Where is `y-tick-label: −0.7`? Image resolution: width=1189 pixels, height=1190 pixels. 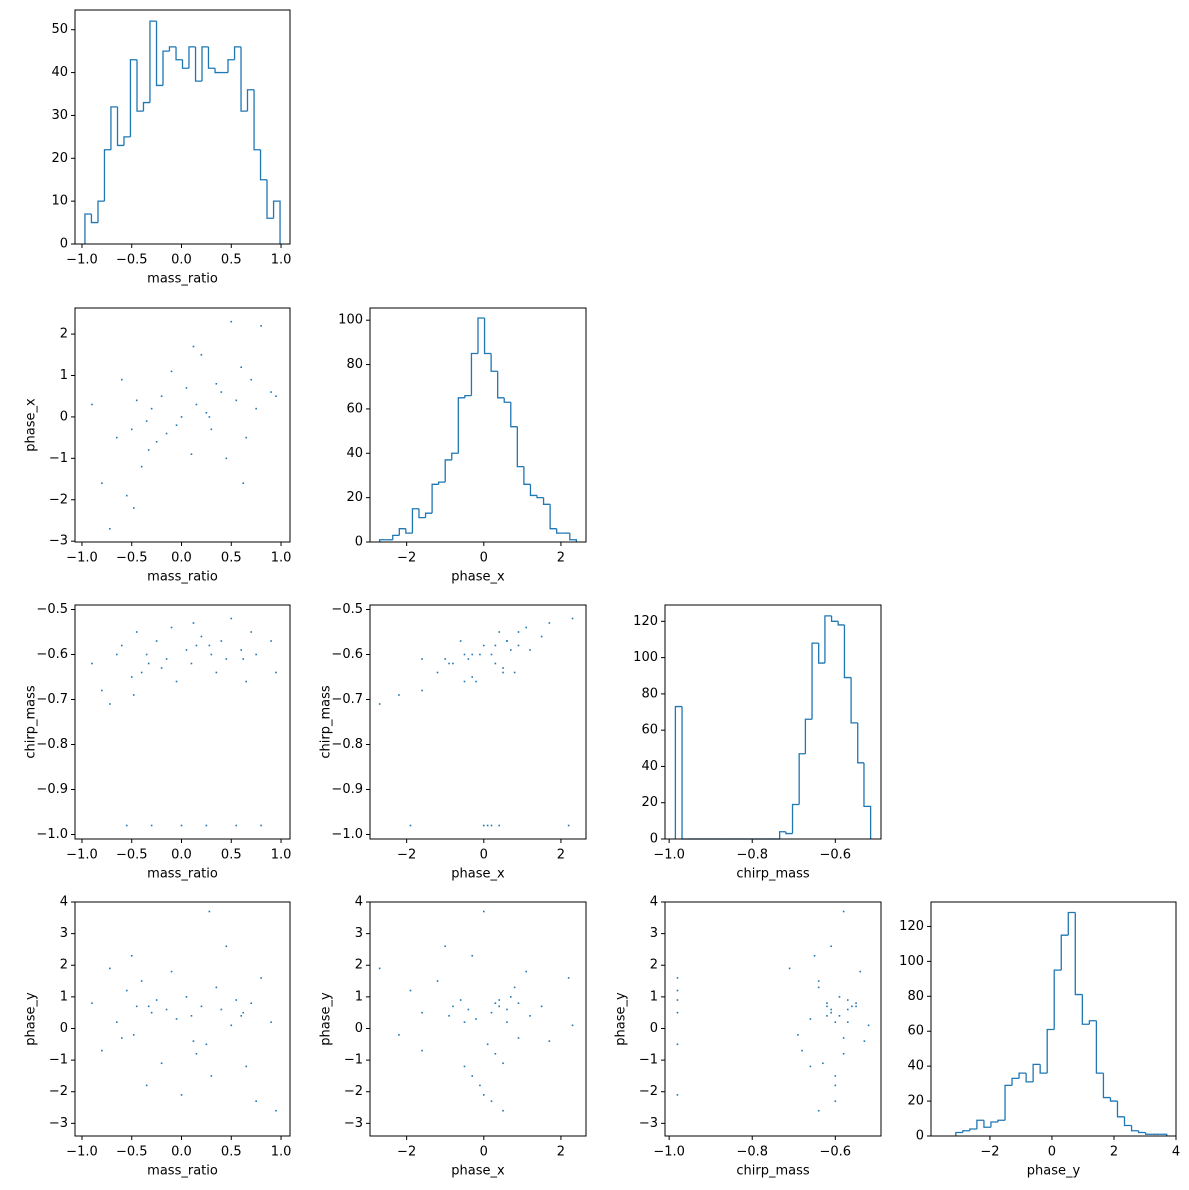
y-tick-label: −0.7 is located at coordinates (52, 699).